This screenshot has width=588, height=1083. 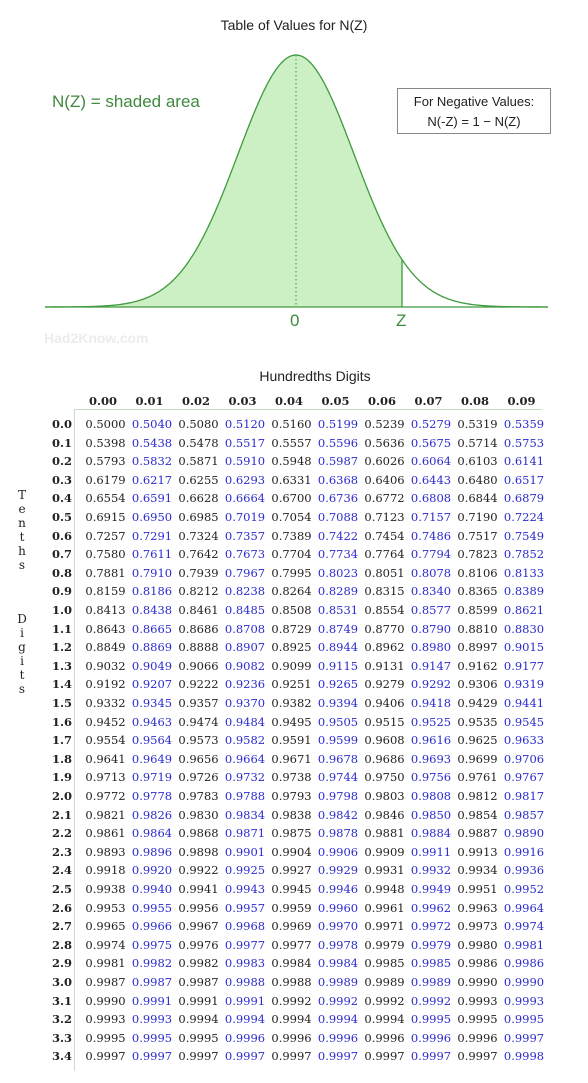 I want to click on row-header: 0.6, so click(x=61, y=535).